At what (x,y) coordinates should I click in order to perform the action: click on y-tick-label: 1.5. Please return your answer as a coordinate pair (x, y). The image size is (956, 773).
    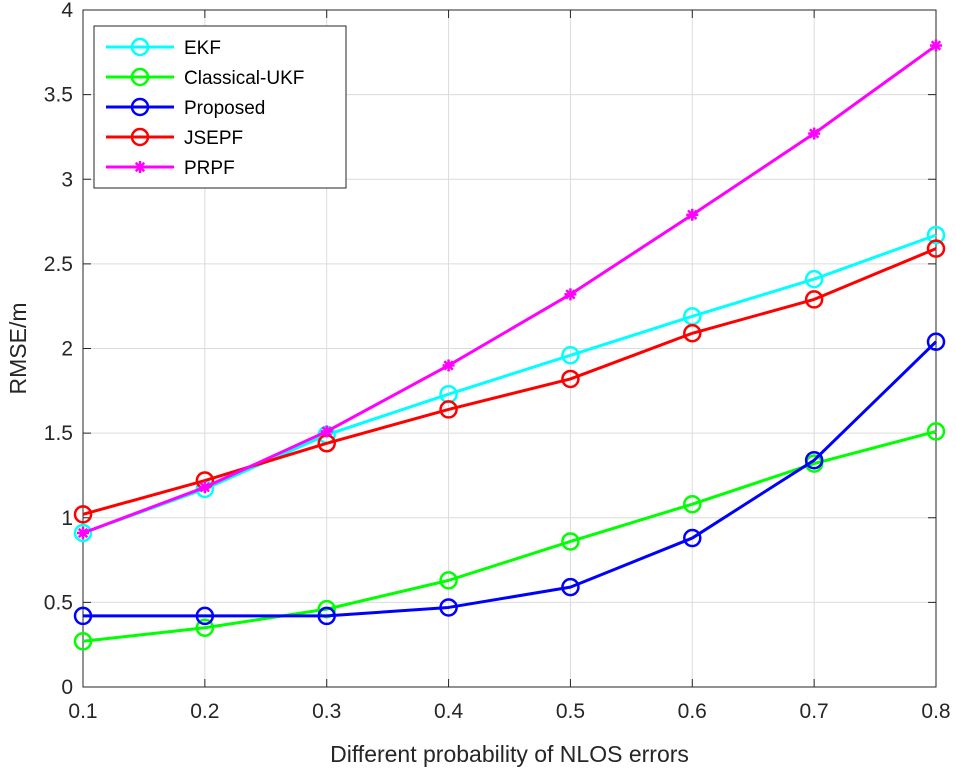
    Looking at the image, I should click on (58, 433).